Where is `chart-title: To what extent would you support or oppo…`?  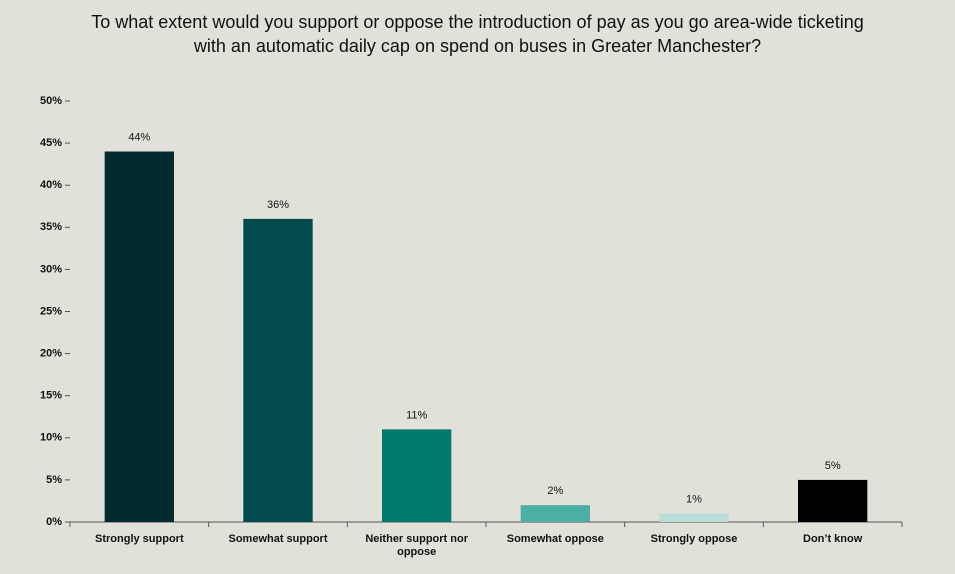
chart-title: To what extent would you support or oppo… is located at coordinates (477, 34).